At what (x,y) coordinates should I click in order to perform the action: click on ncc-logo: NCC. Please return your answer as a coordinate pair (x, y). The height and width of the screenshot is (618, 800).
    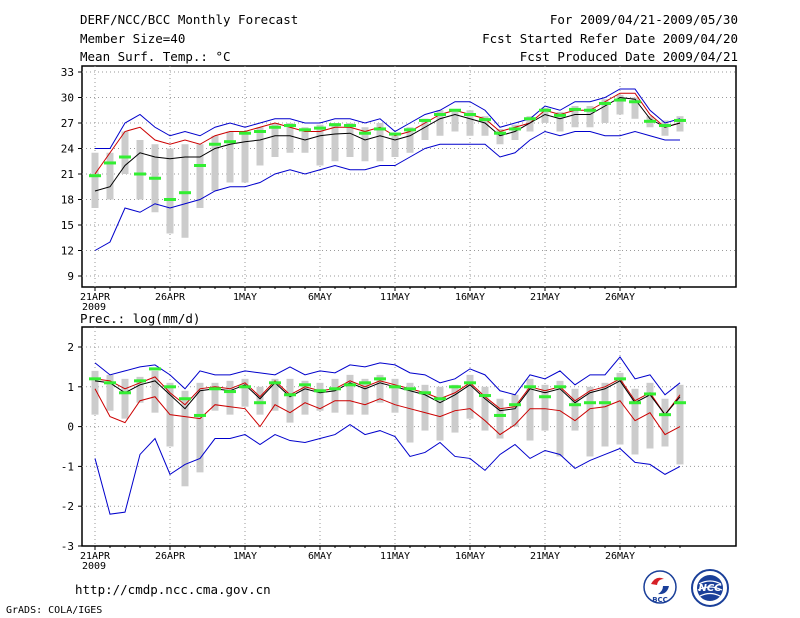
    Looking at the image, I should click on (710, 588).